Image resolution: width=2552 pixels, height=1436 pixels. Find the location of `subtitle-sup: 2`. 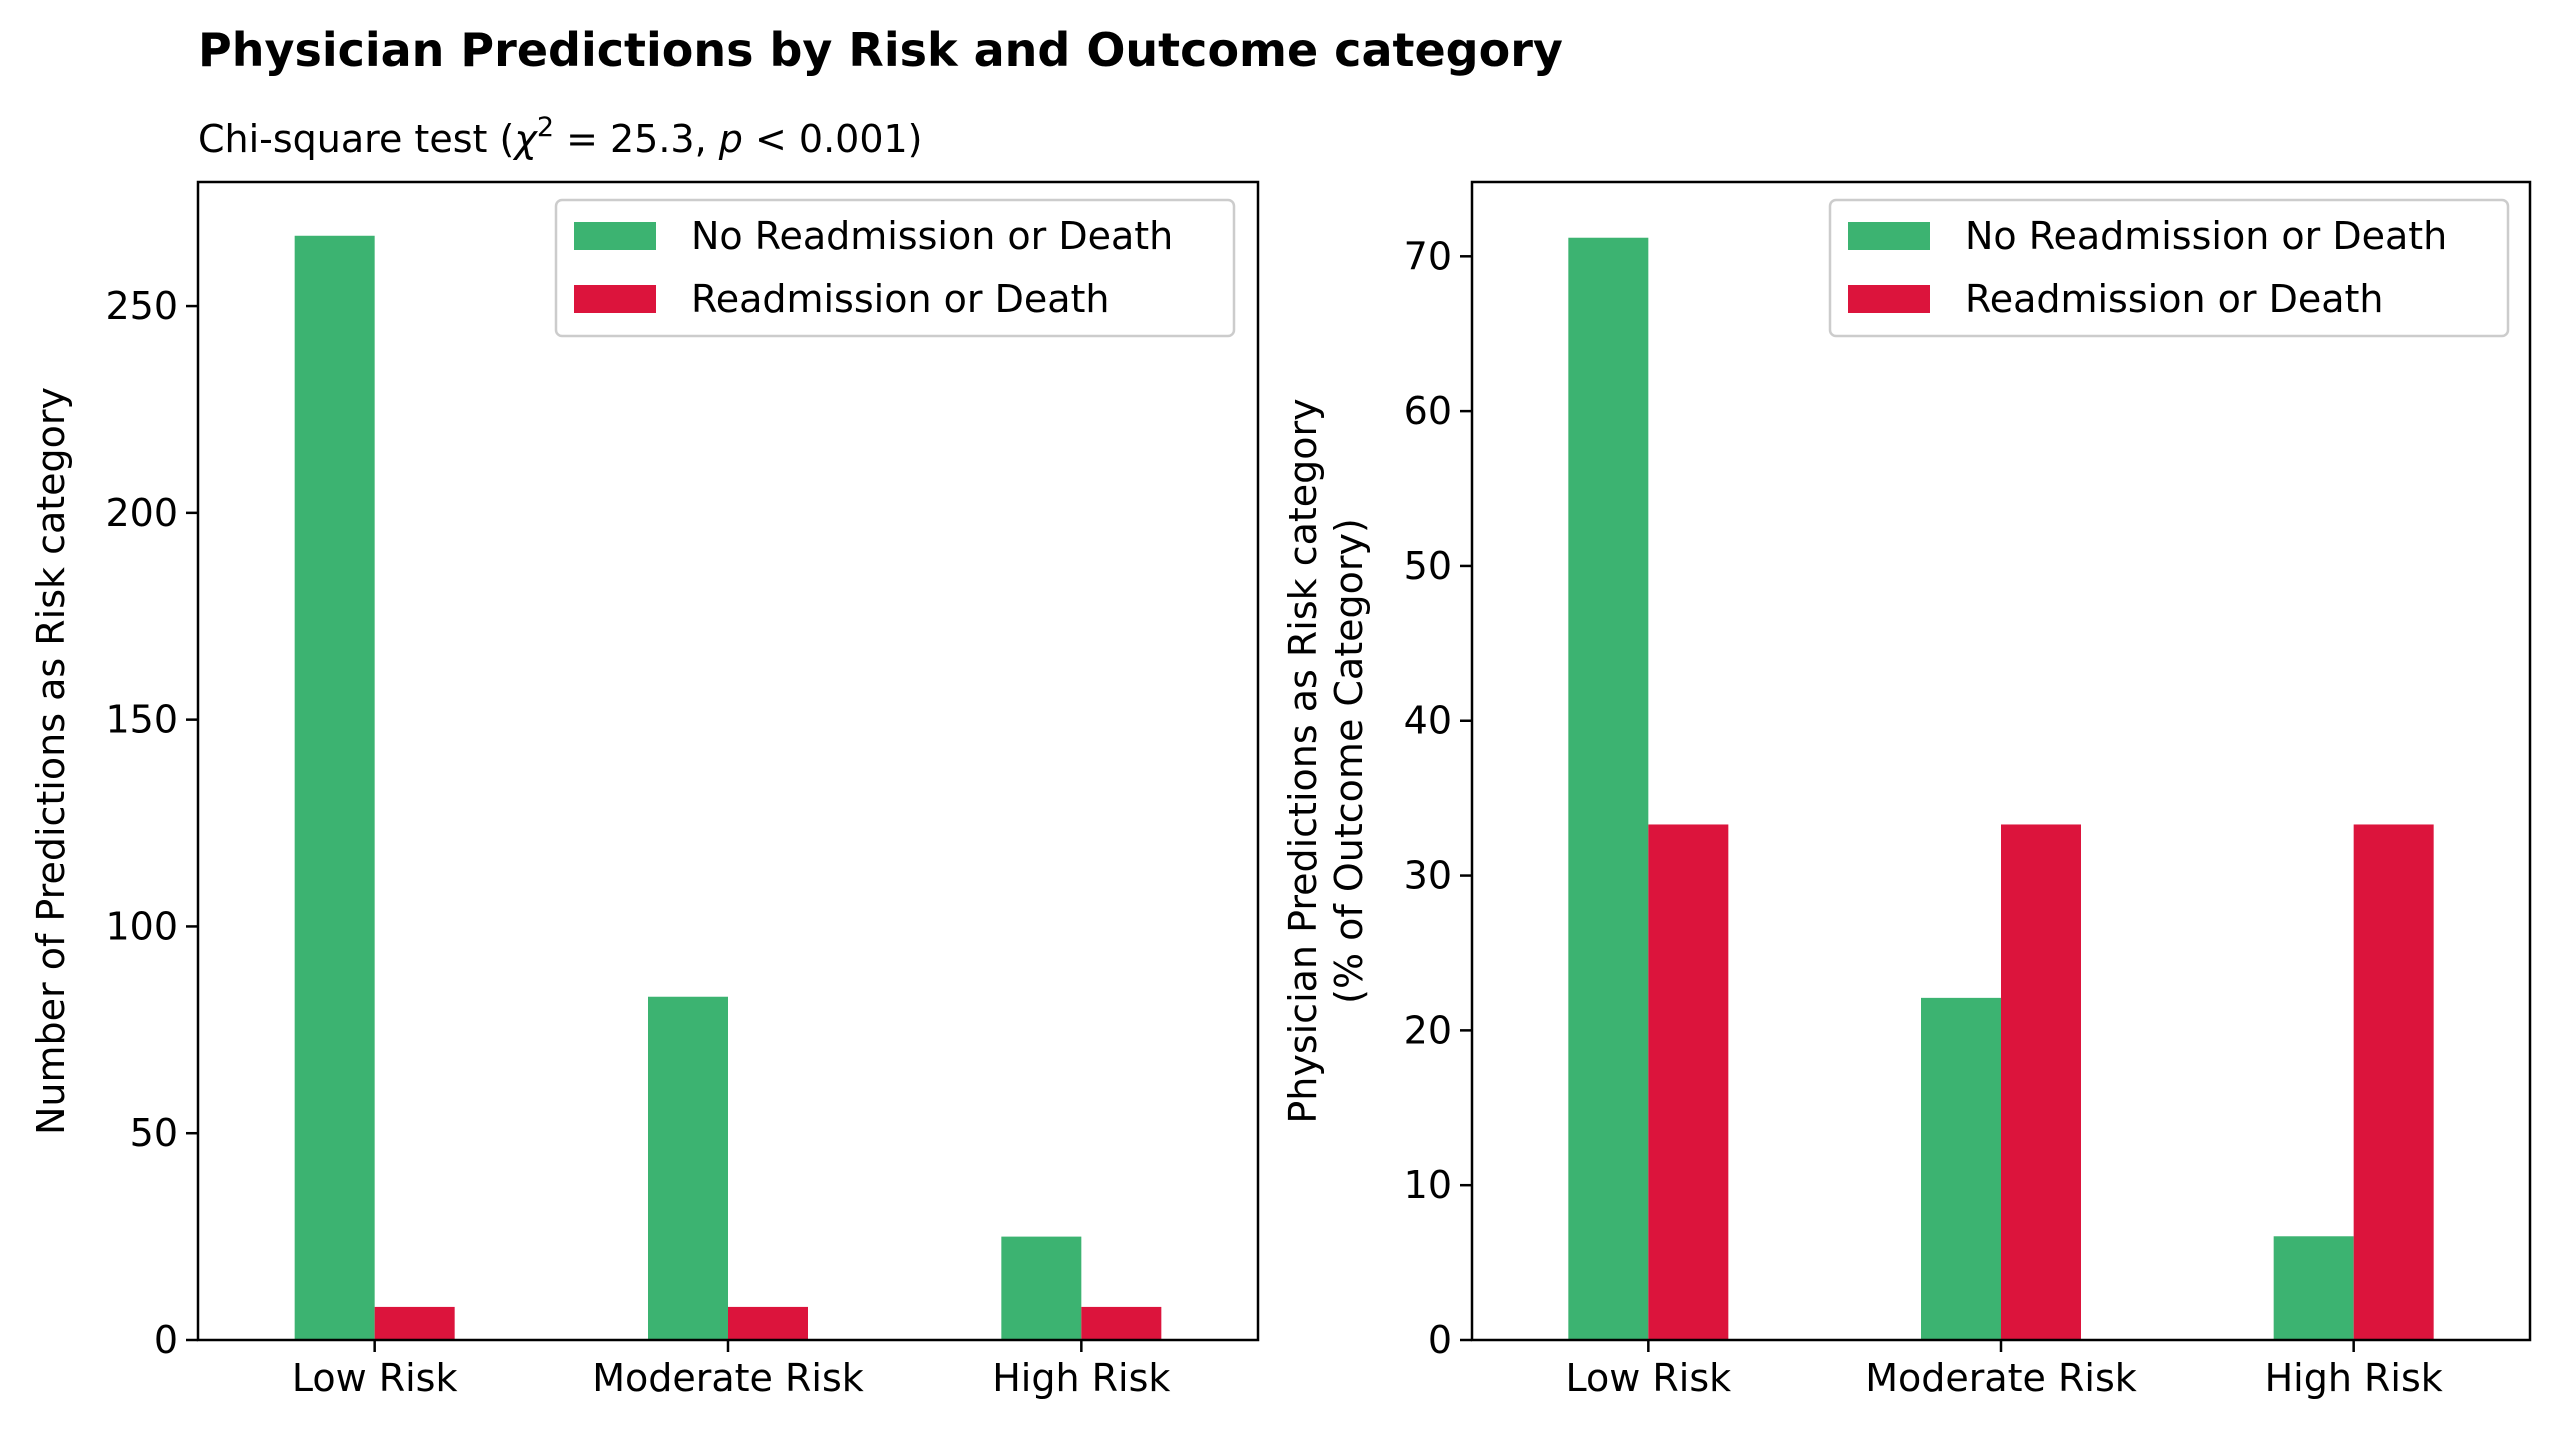

subtitle-sup: 2 is located at coordinates (545, 127).